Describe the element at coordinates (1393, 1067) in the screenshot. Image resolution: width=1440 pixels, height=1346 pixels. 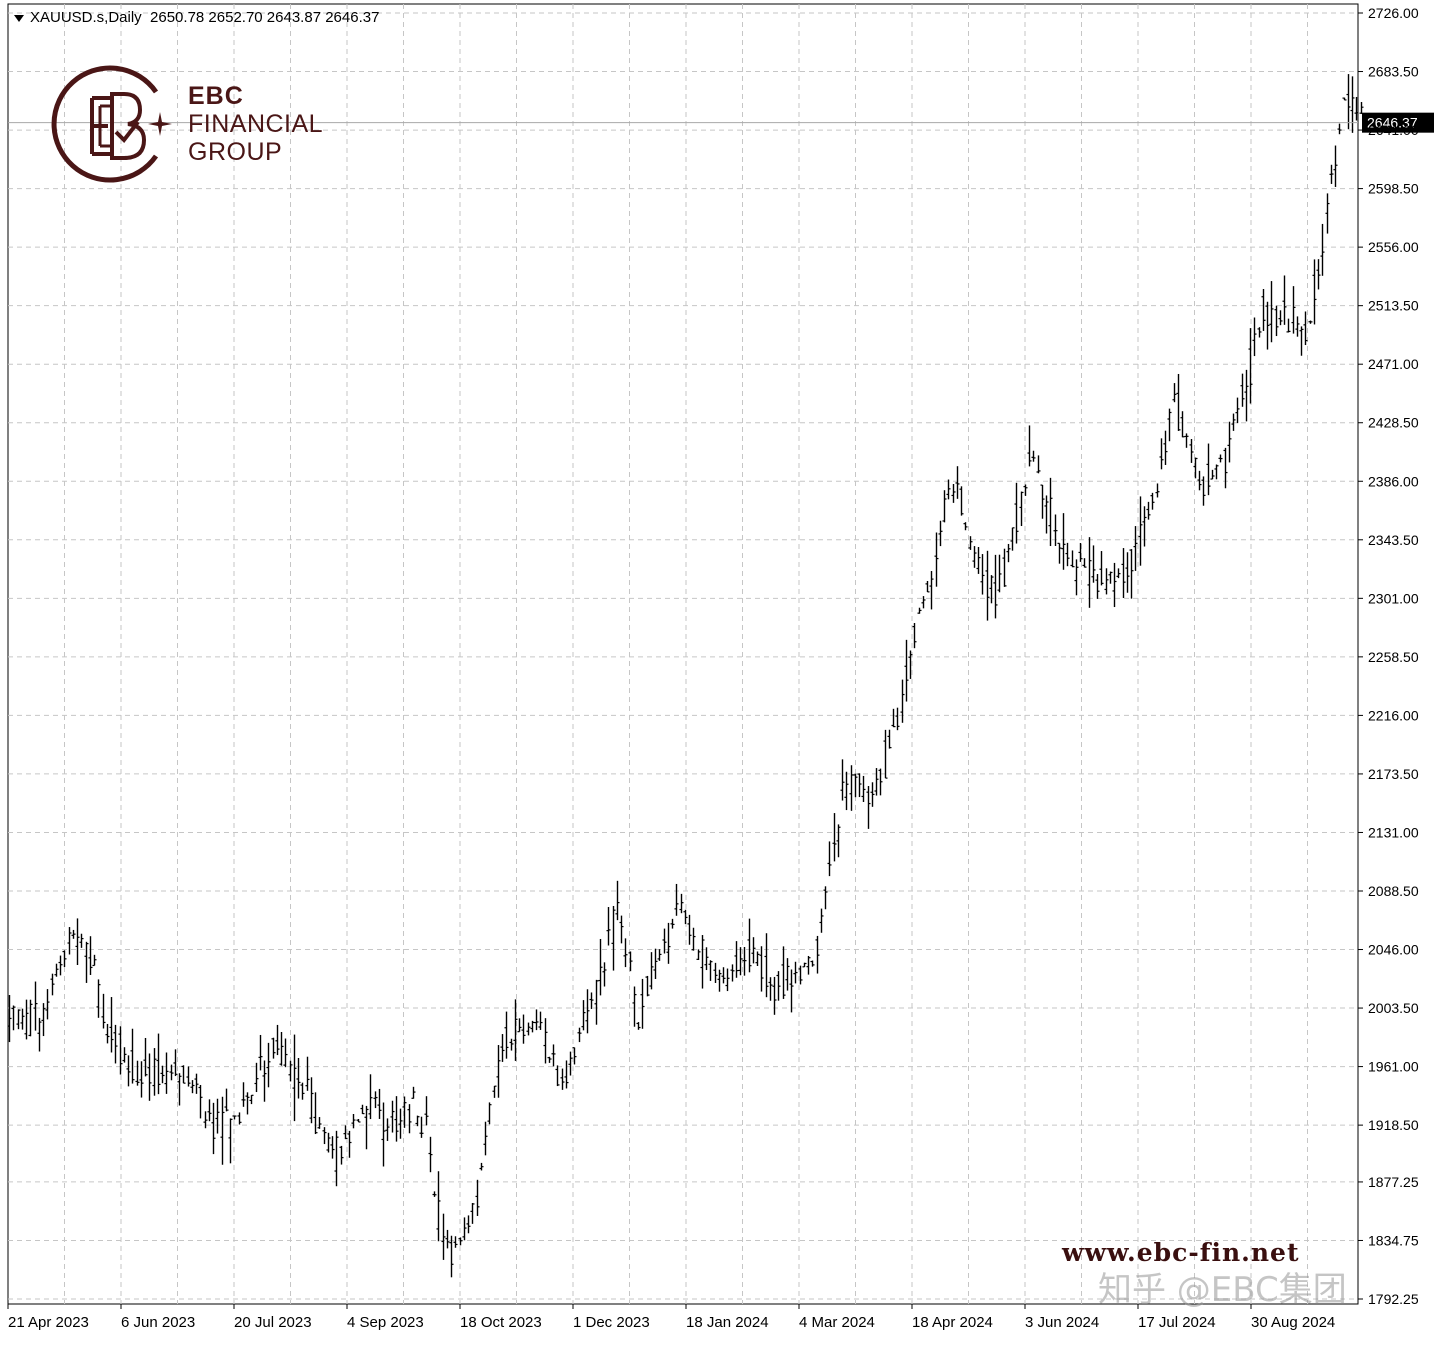
I see `y-tick-label: 1961.00` at that location.